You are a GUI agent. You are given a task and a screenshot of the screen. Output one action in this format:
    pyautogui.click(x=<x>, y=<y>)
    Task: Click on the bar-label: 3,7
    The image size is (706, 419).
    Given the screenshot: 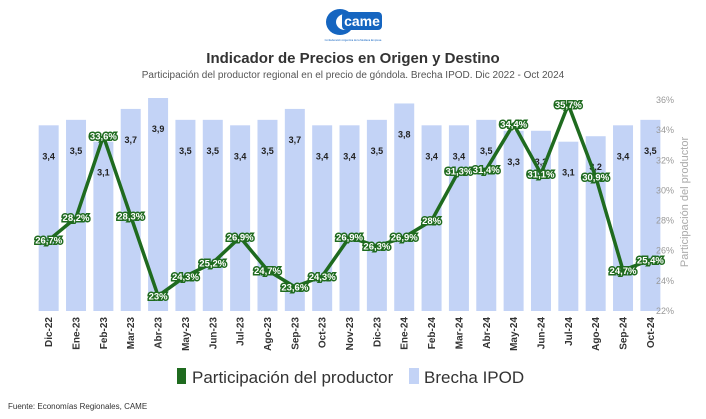 What is the action you would take?
    pyautogui.click(x=130, y=140)
    